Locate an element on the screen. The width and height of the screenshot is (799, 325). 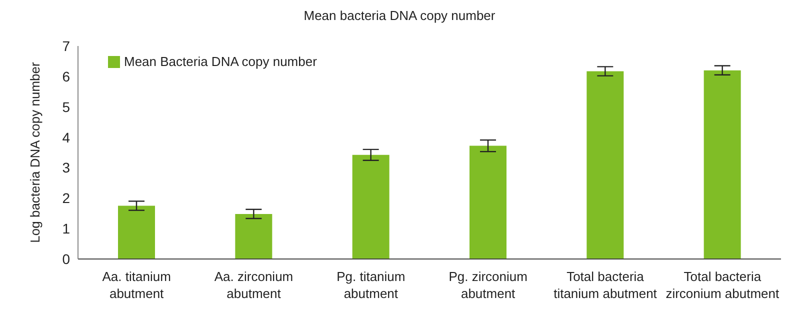
x-tick-label: Pg. titanium abutment is located at coordinates (371, 285).